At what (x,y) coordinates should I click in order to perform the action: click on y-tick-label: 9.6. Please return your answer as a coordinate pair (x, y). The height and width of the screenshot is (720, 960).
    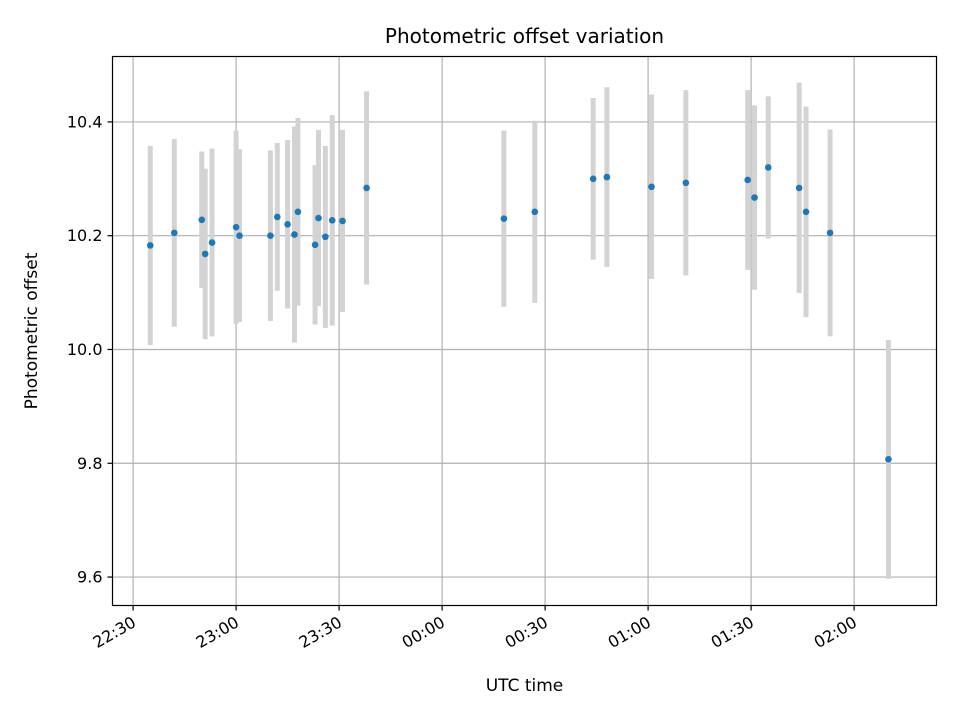
    Looking at the image, I should click on (89, 577).